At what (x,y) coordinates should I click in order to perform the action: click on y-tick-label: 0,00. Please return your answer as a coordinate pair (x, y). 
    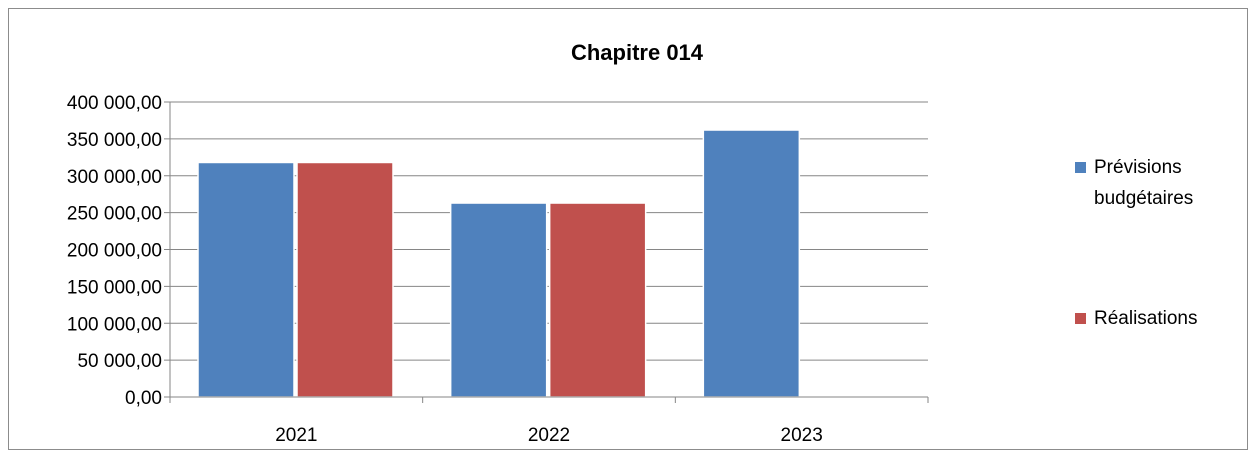
    Looking at the image, I should click on (143, 398).